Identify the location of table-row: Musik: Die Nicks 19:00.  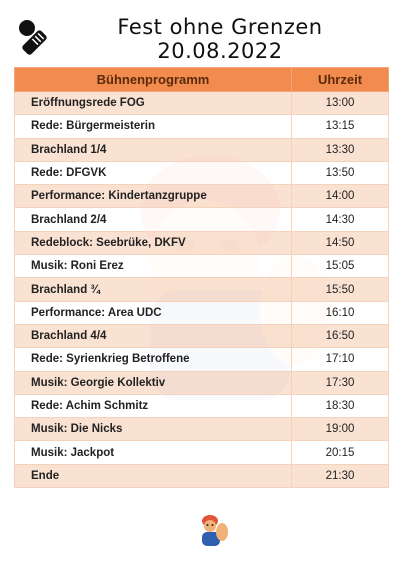
(201, 429).